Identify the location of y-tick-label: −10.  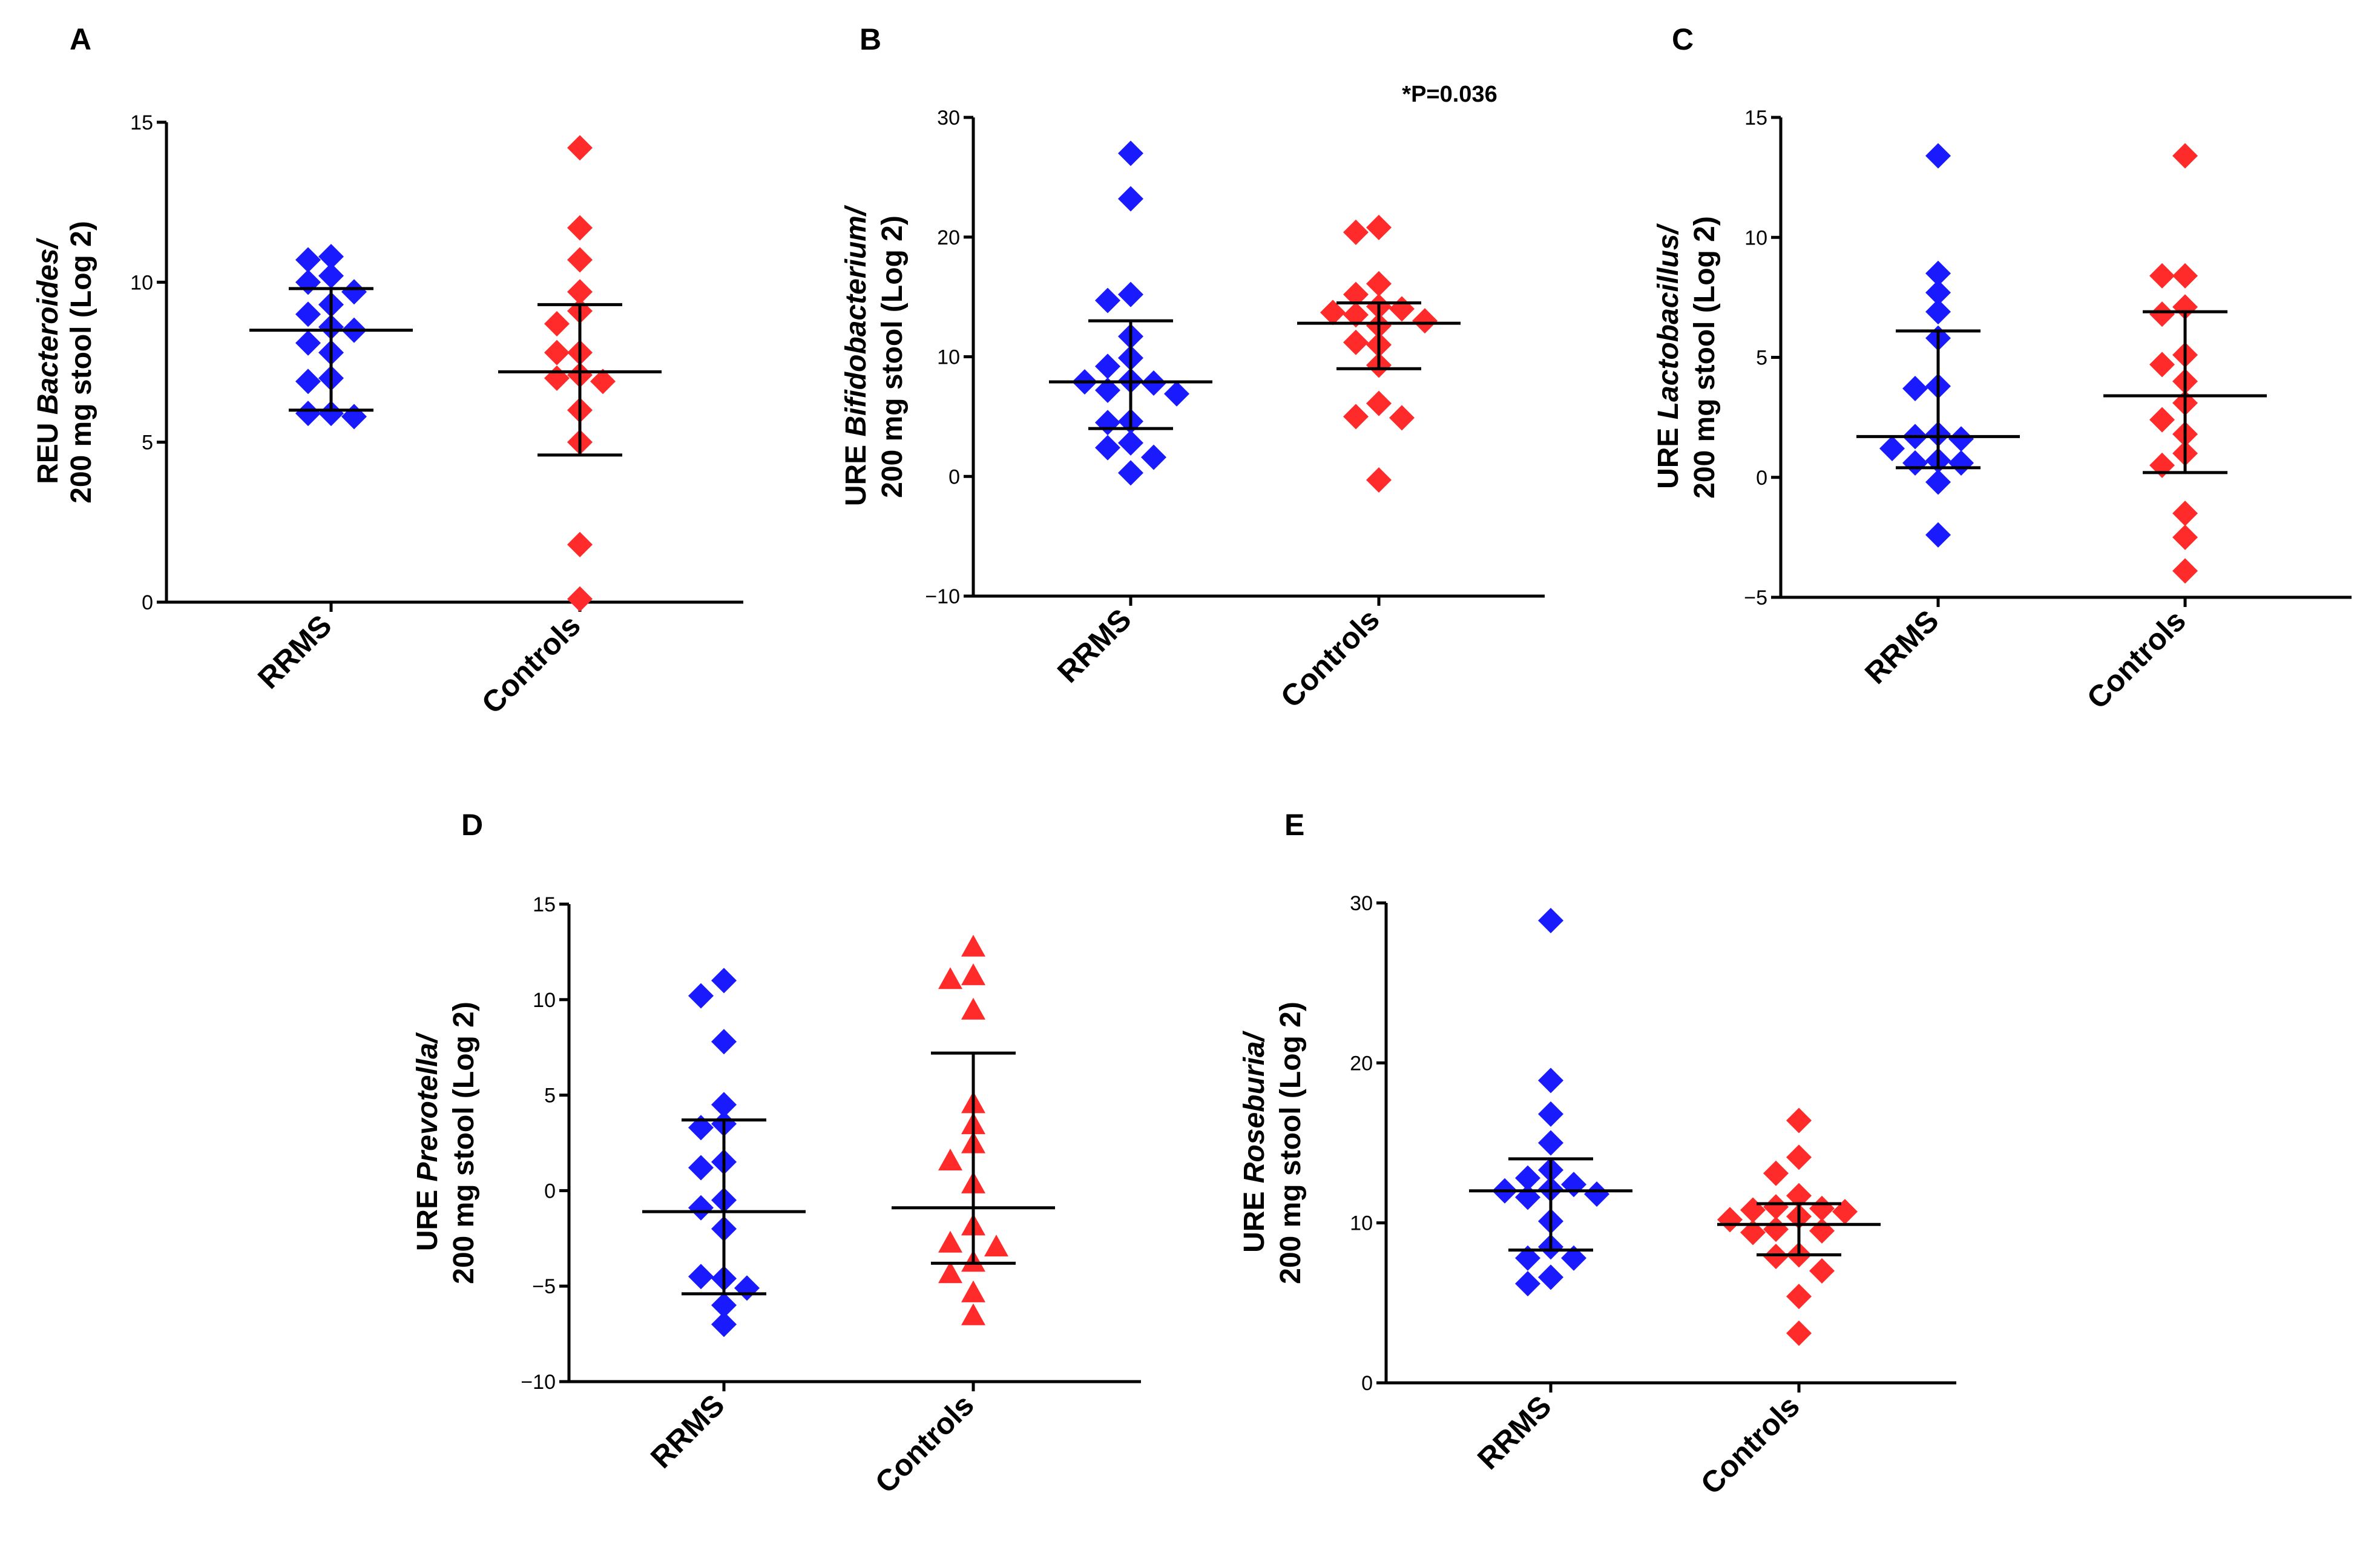
(538, 1382).